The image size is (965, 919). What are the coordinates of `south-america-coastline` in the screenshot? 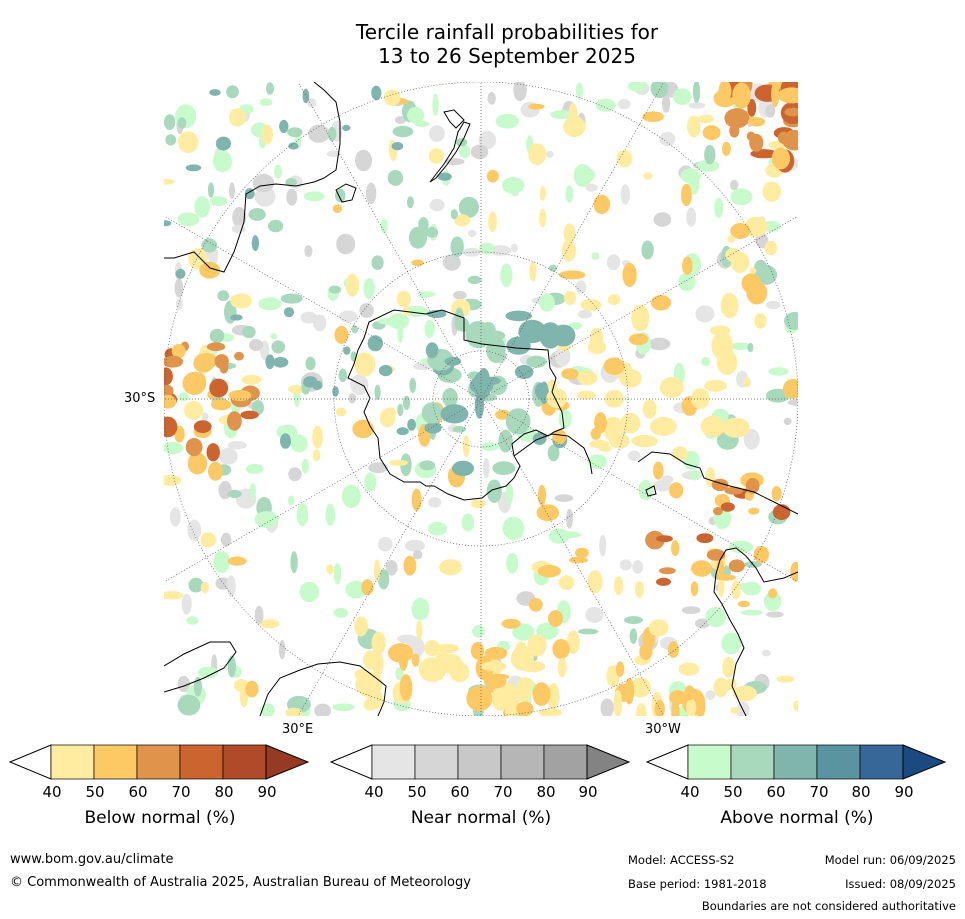 It's located at (717, 583).